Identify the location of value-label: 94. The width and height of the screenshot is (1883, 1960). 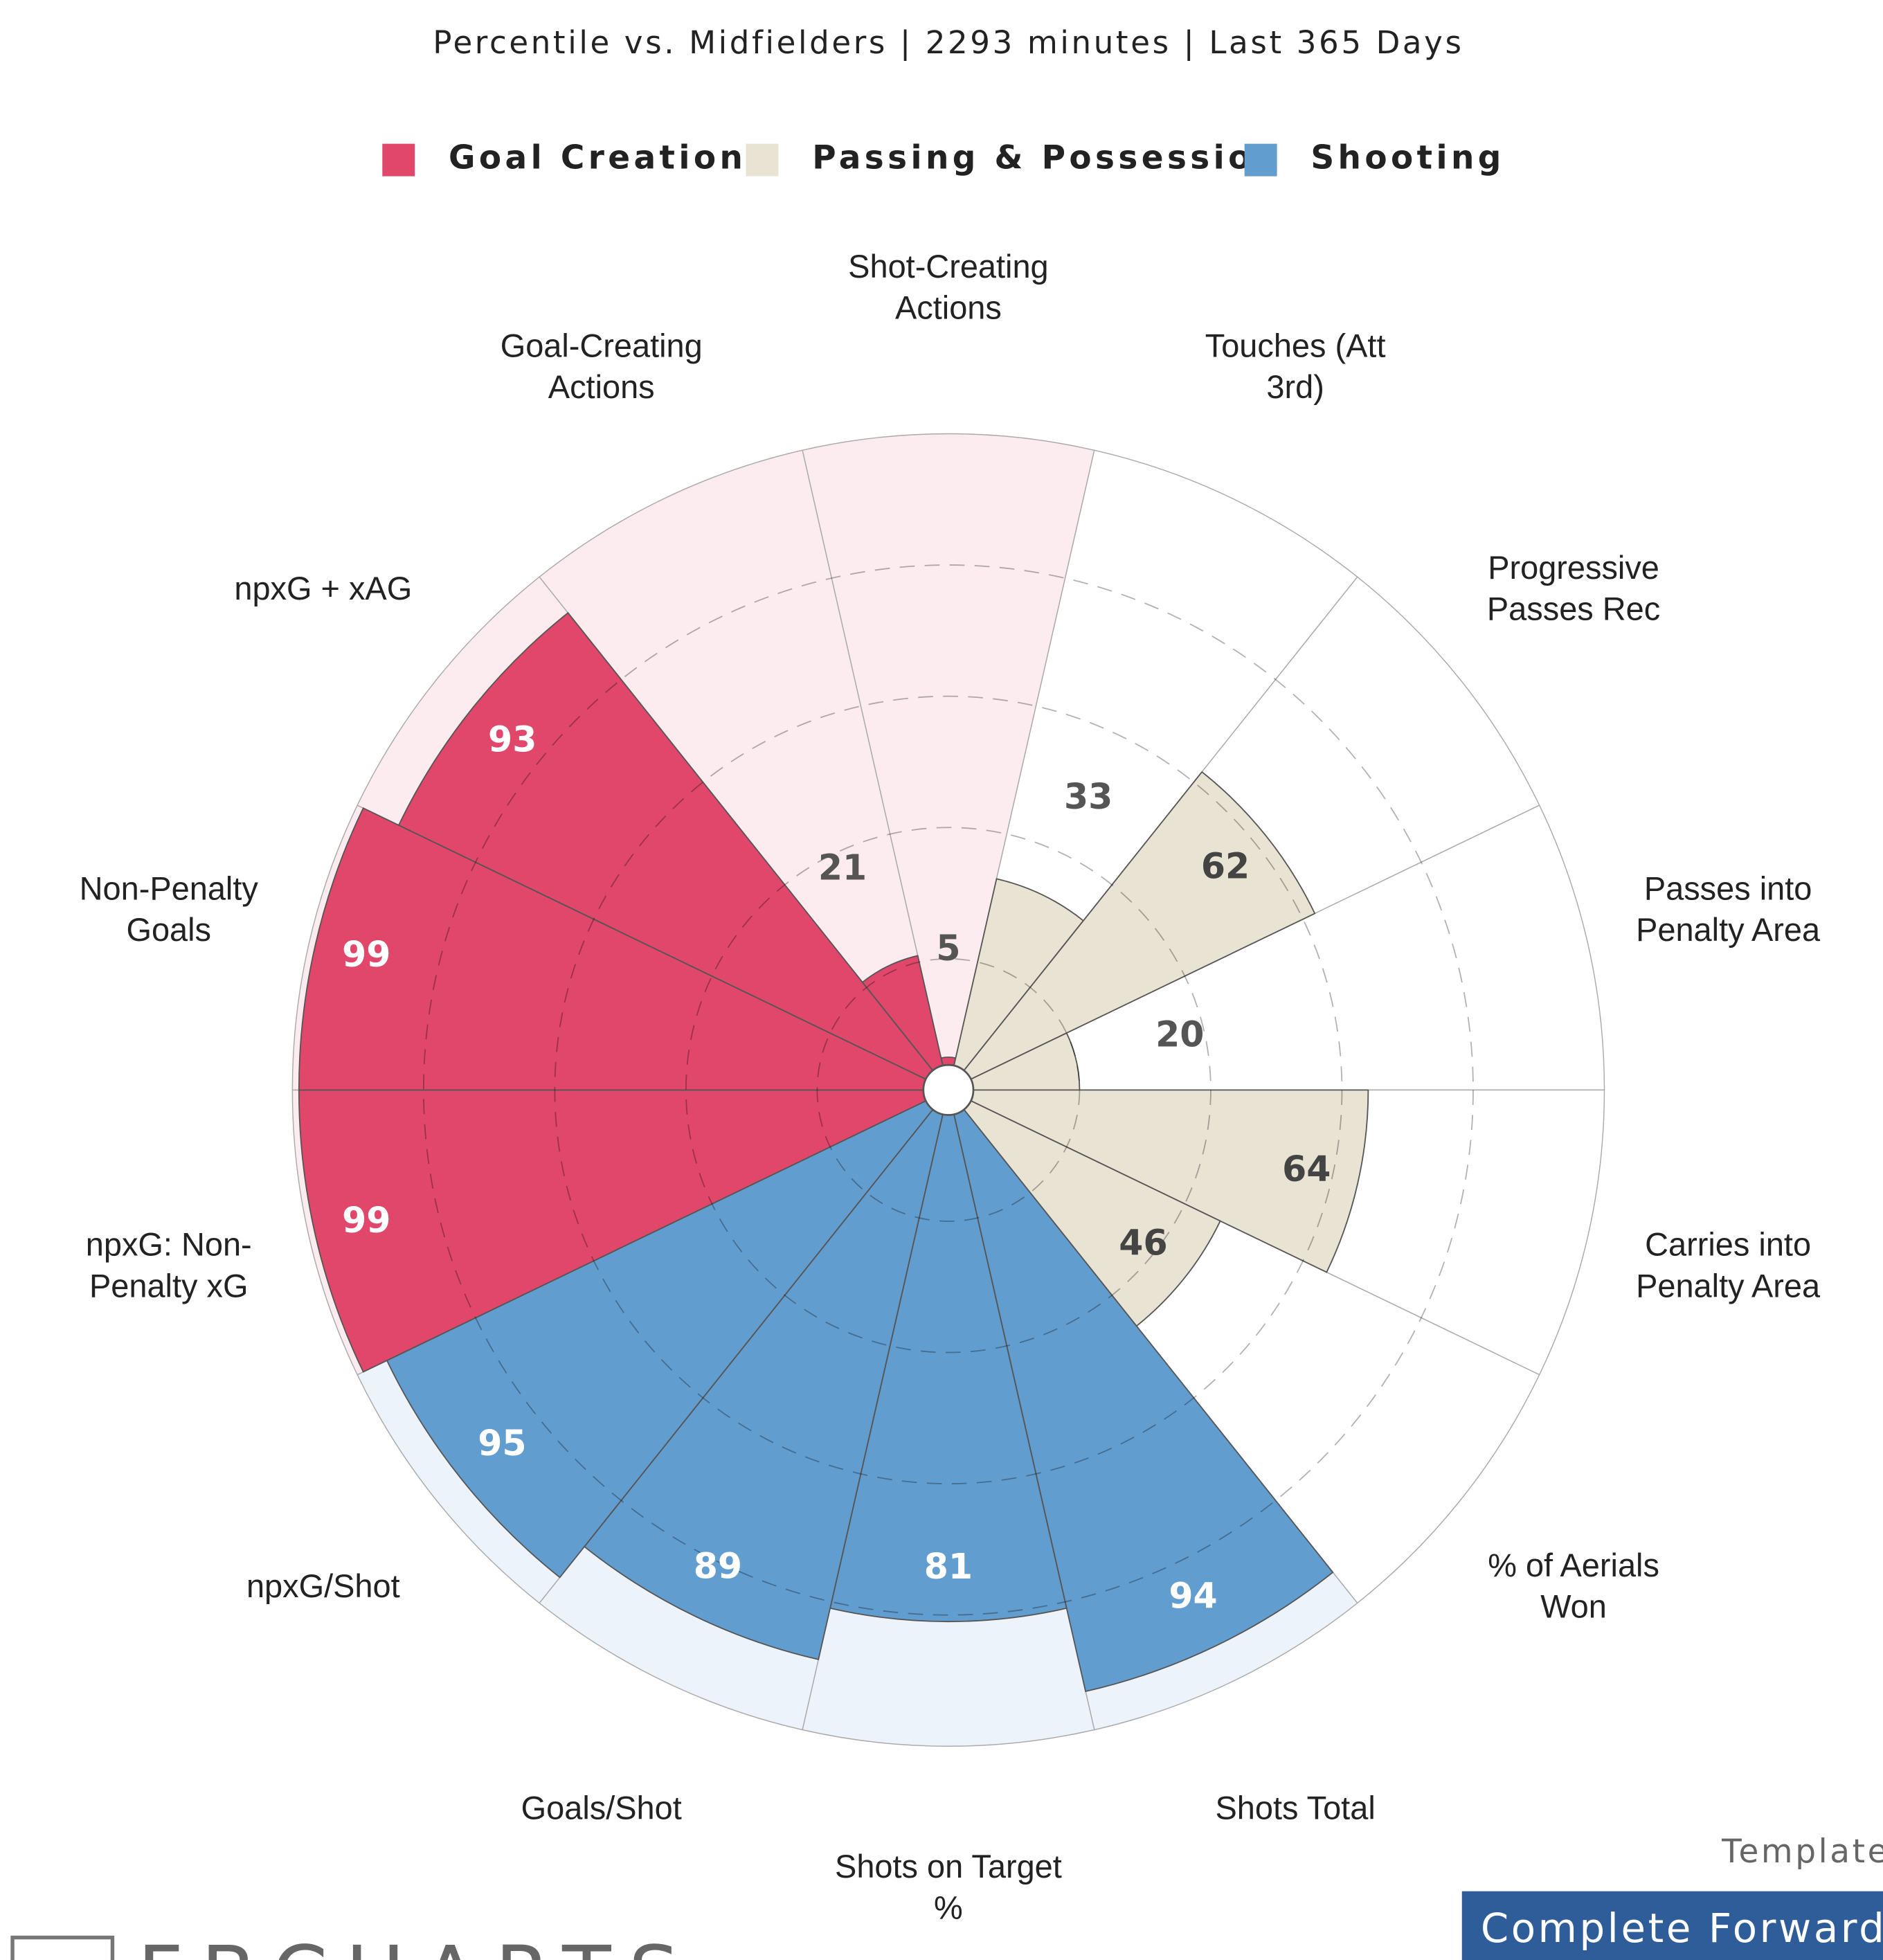
(1193, 1595).